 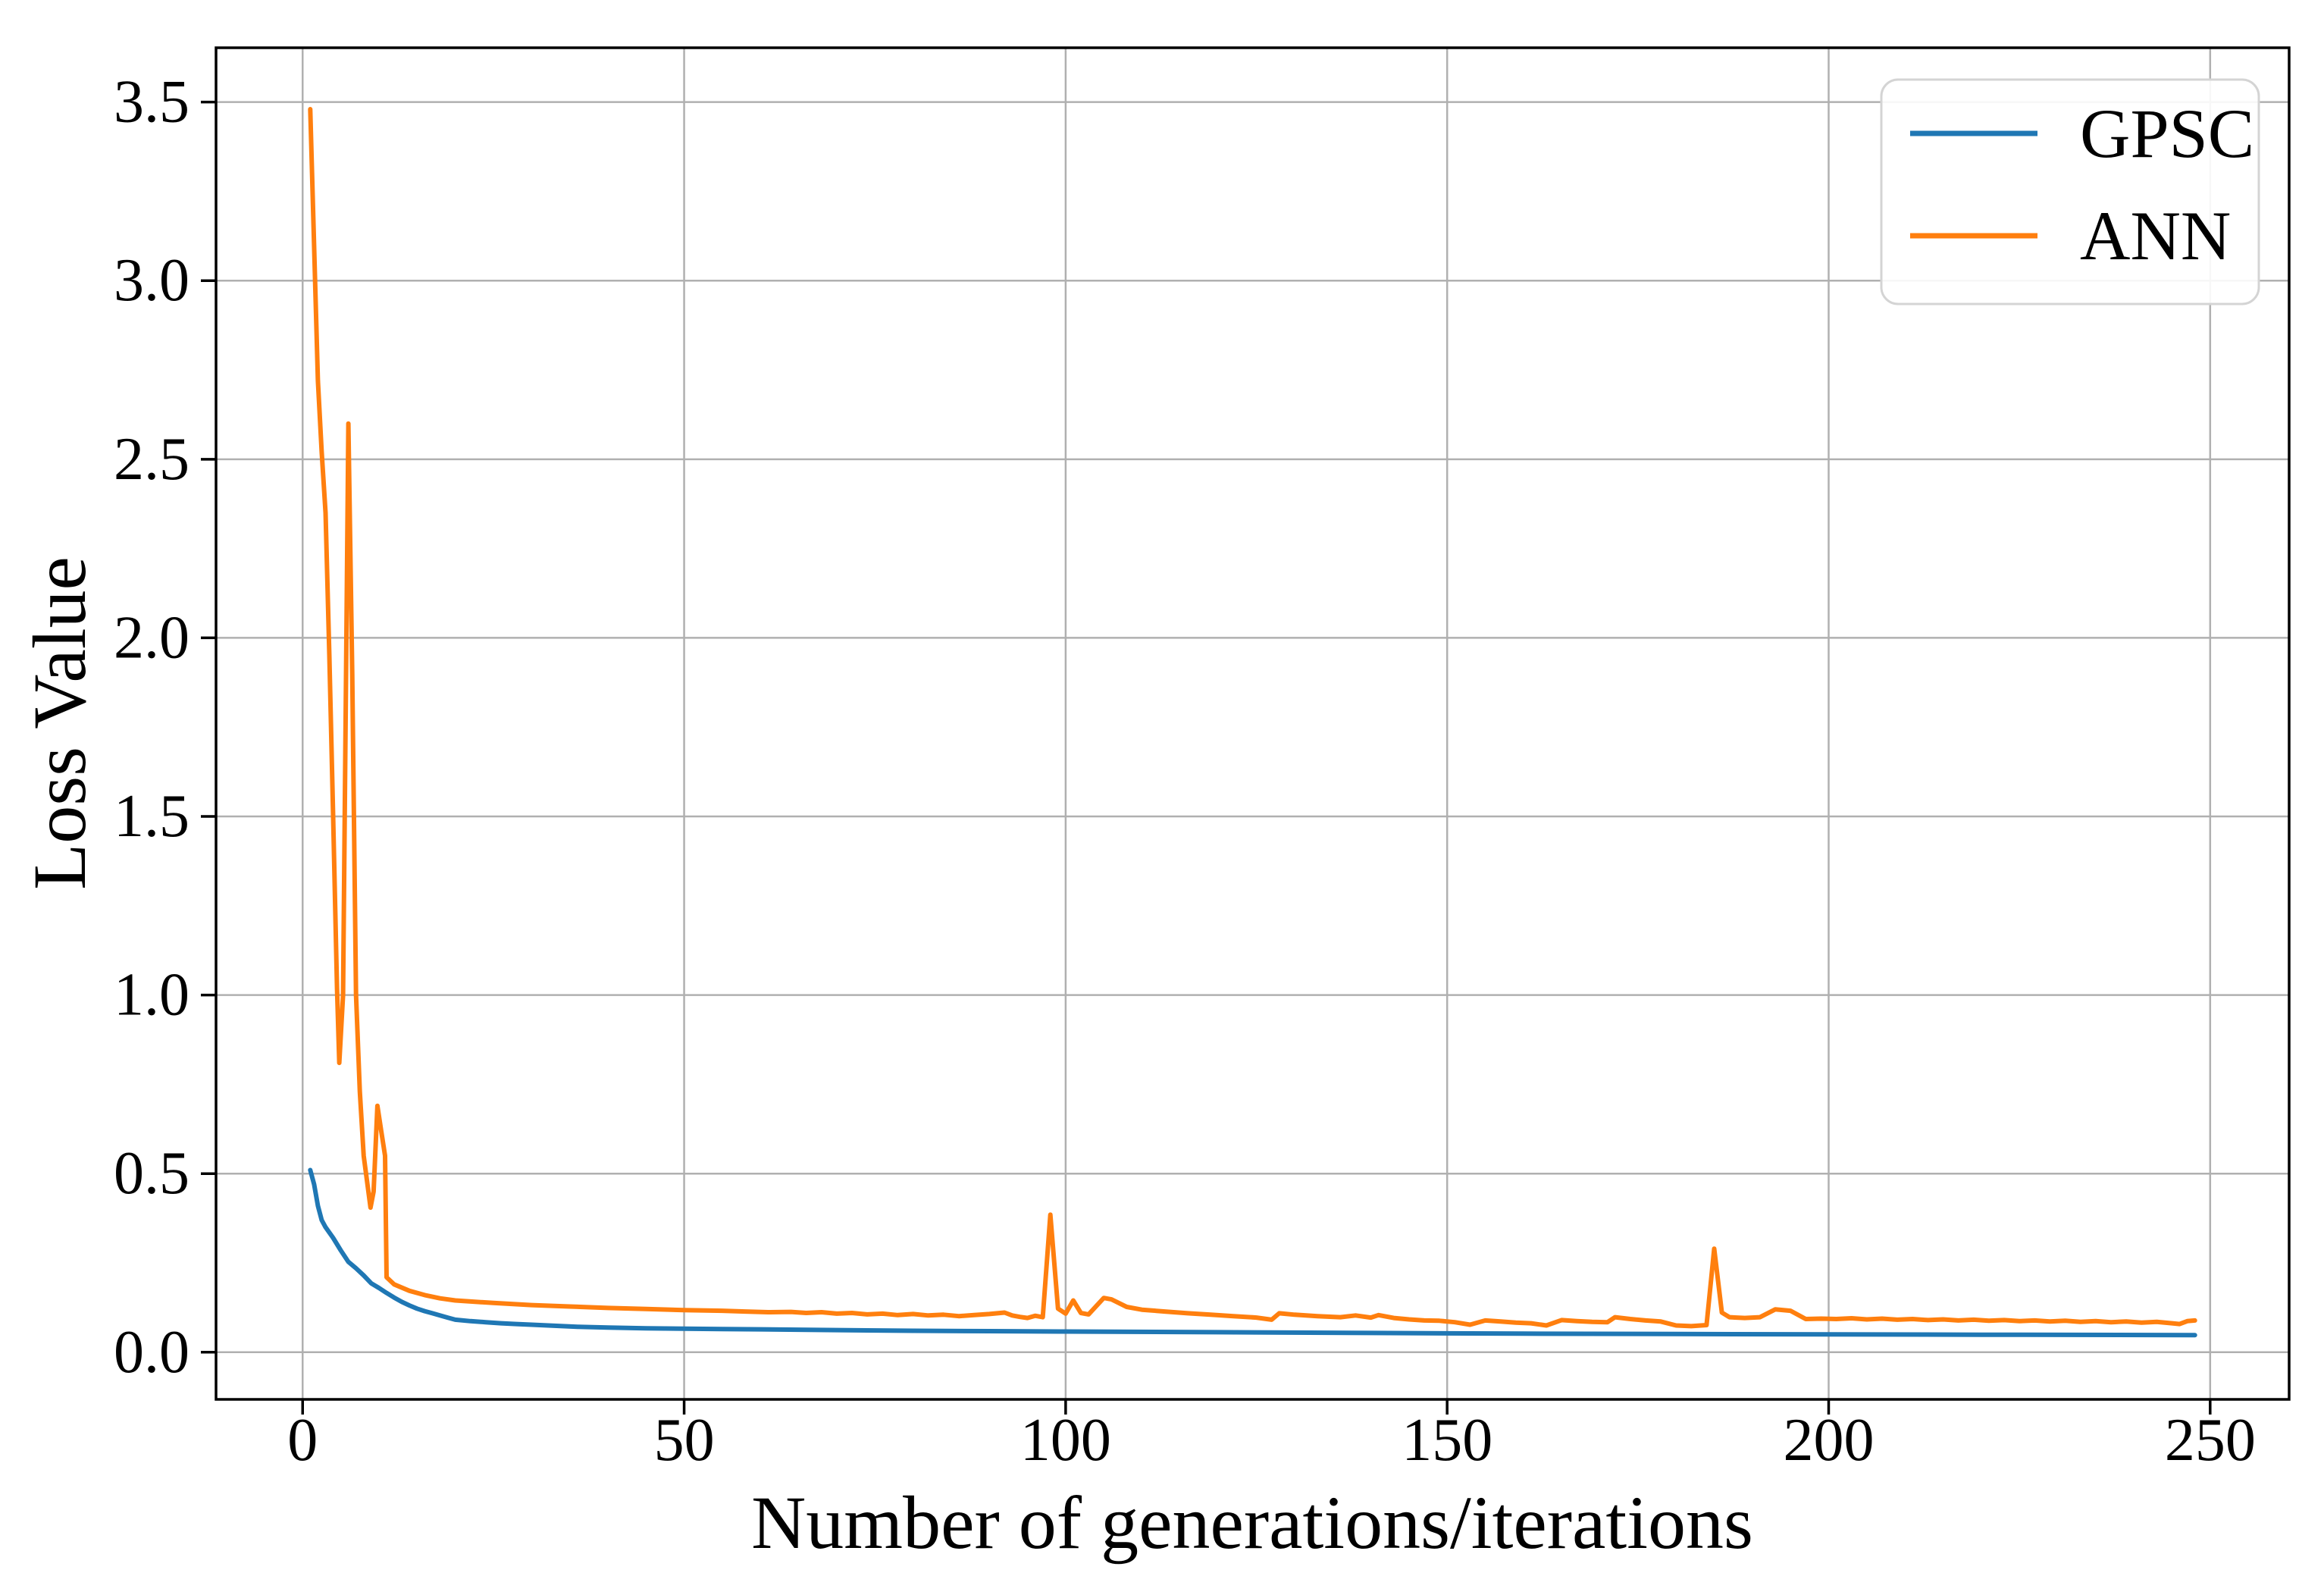 I want to click on series-line-gpsc, so click(x=1252, y=1252).